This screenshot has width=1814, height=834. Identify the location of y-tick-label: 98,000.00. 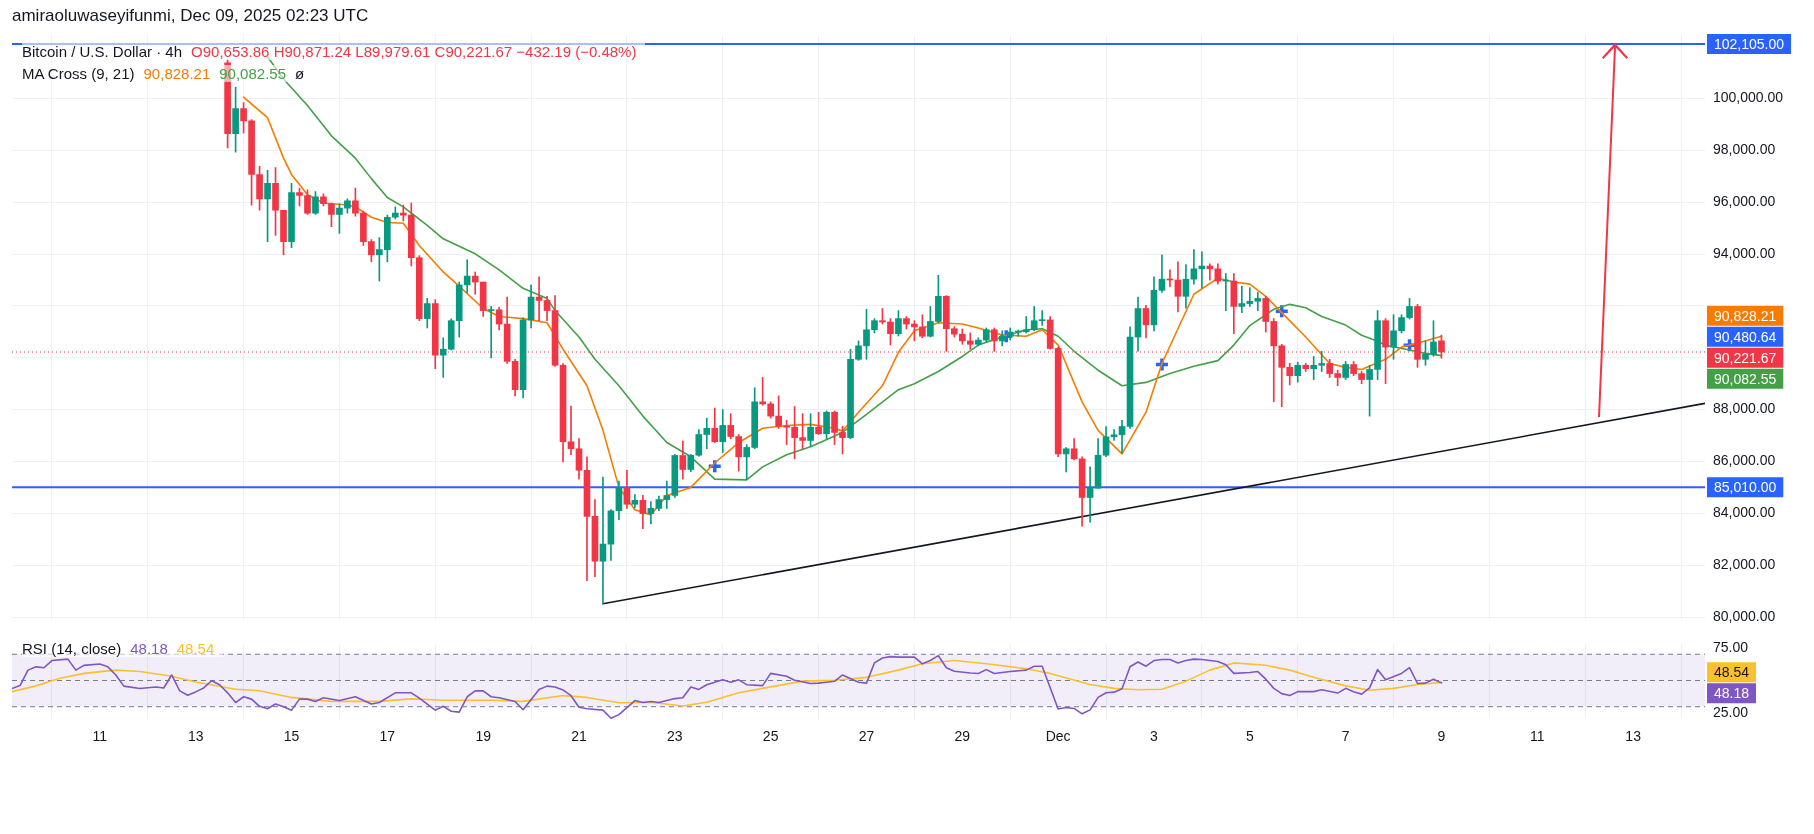
(1744, 149).